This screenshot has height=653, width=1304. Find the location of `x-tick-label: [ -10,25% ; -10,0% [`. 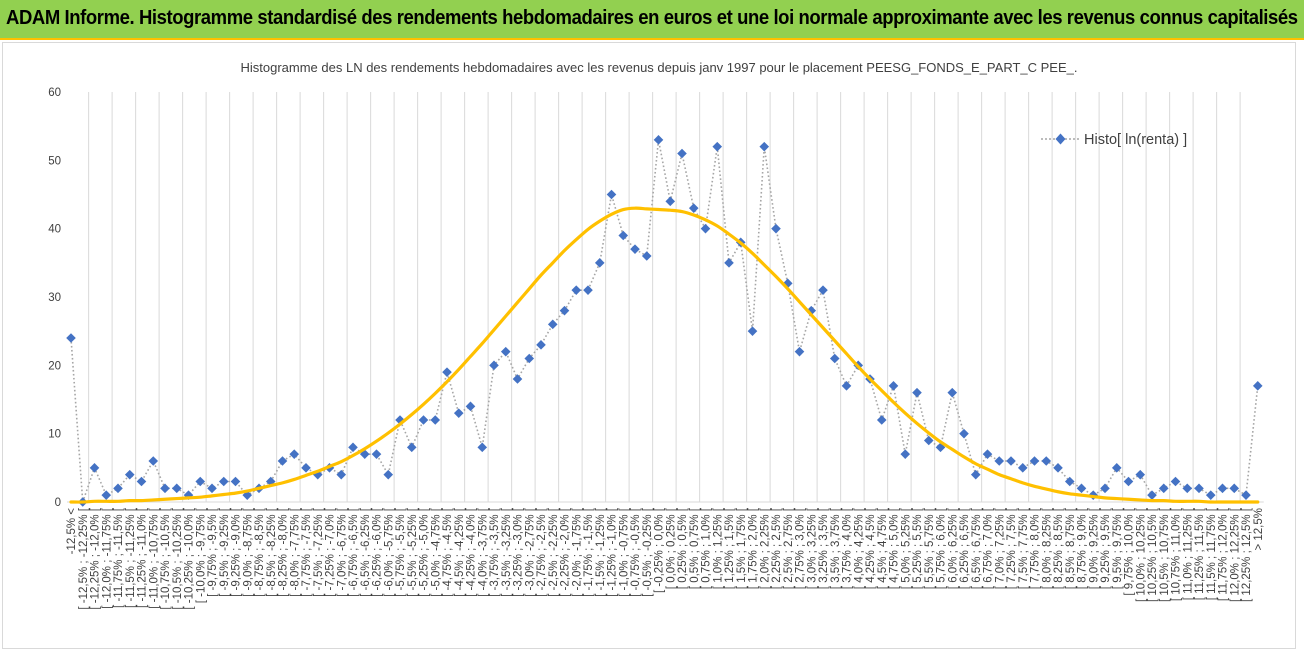

x-tick-label: [ -10,25% ; -10,0% [ is located at coordinates (190, 558).